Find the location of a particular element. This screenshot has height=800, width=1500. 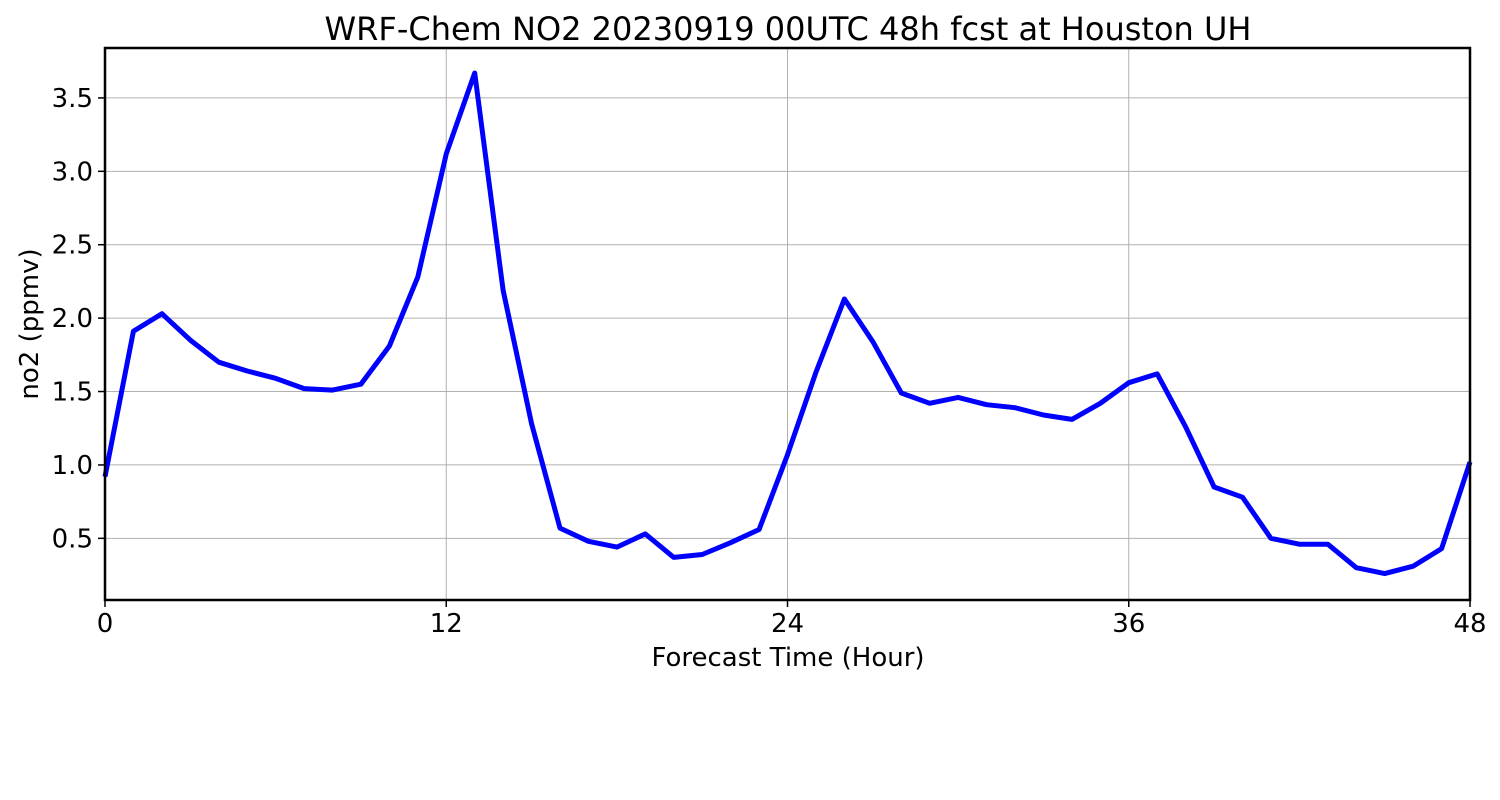

x-tick-label: 24 is located at coordinates (787, 624).